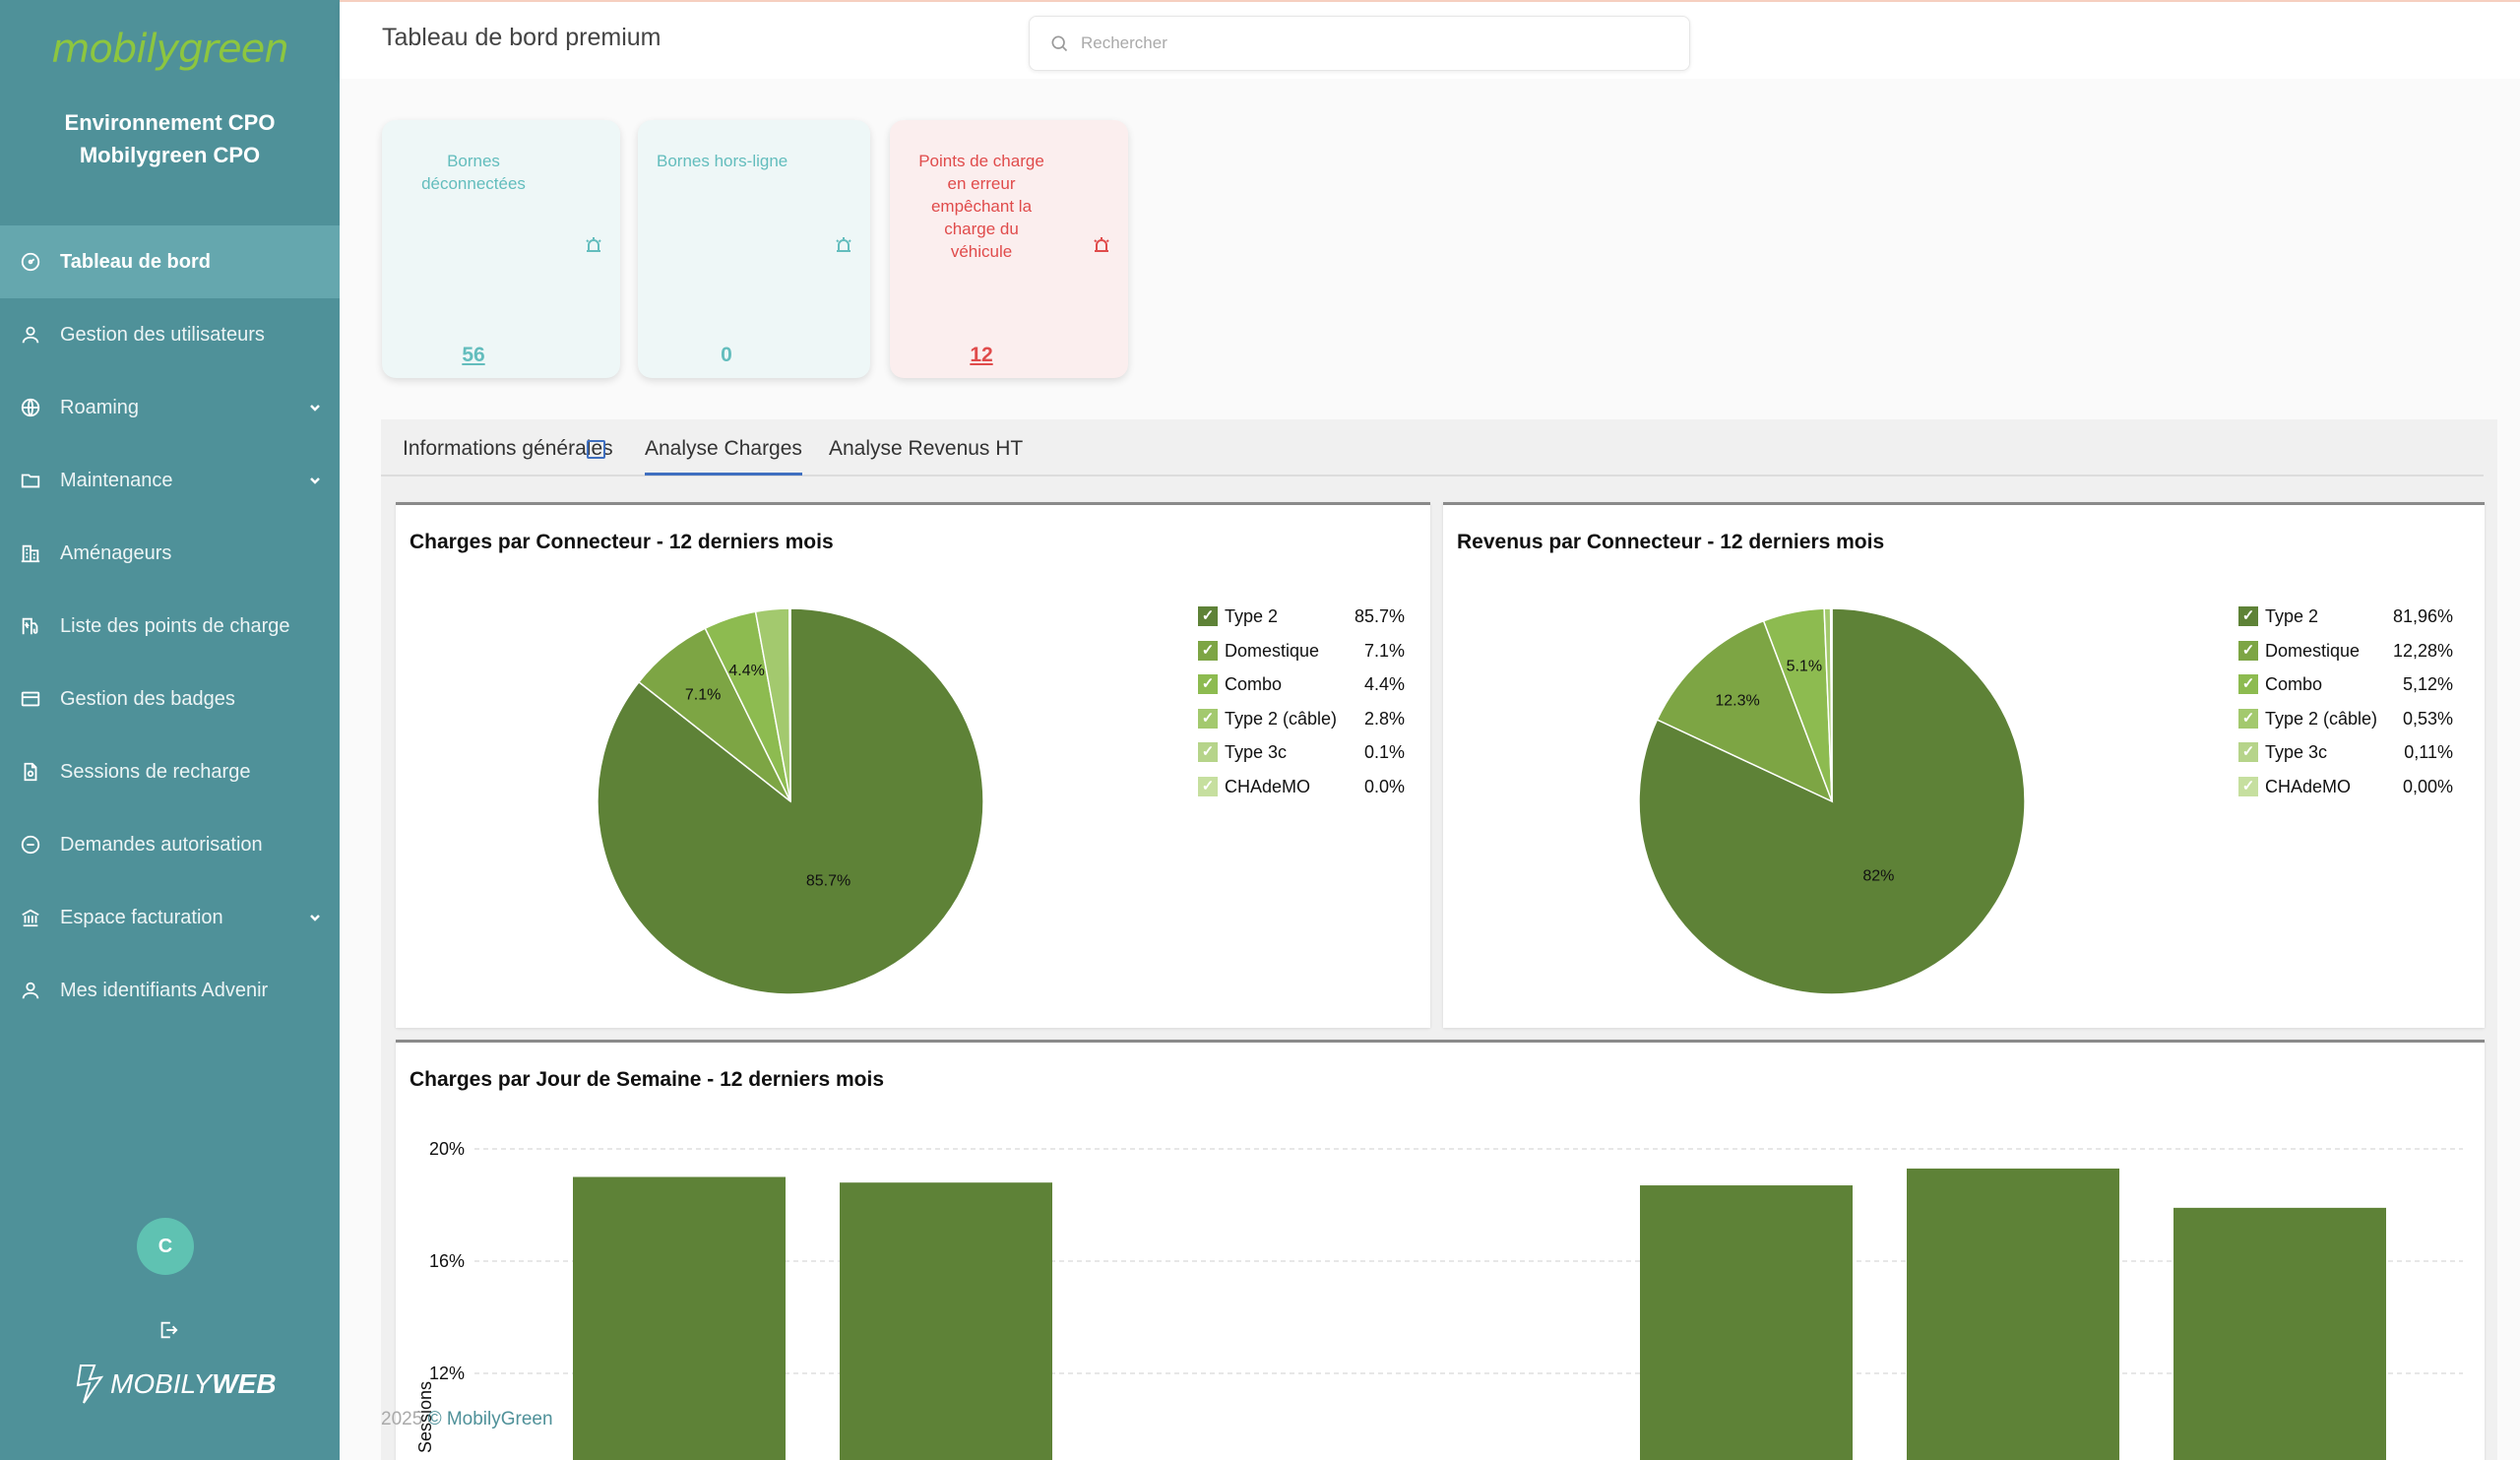 This screenshot has width=2520, height=1460. Describe the element at coordinates (473, 183) in the screenshot. I see `kpi-card-label-line: déconnectées` at that location.